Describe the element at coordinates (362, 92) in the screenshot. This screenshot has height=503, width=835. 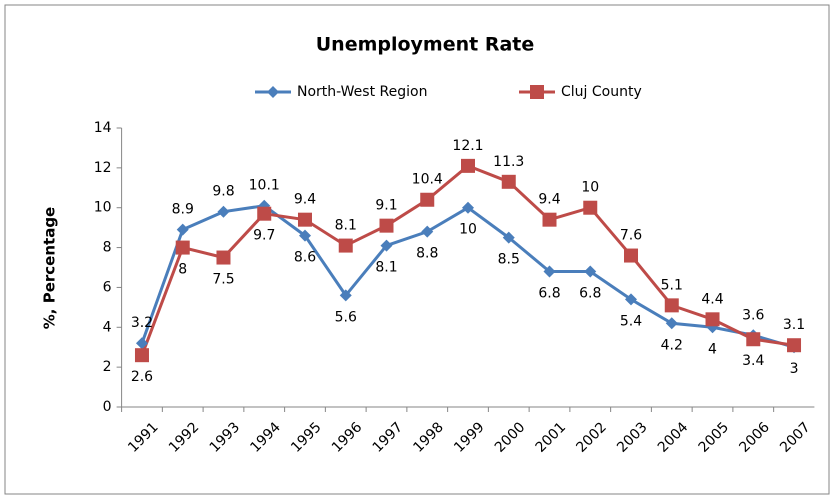
I see `legend-label: North-West Region` at that location.